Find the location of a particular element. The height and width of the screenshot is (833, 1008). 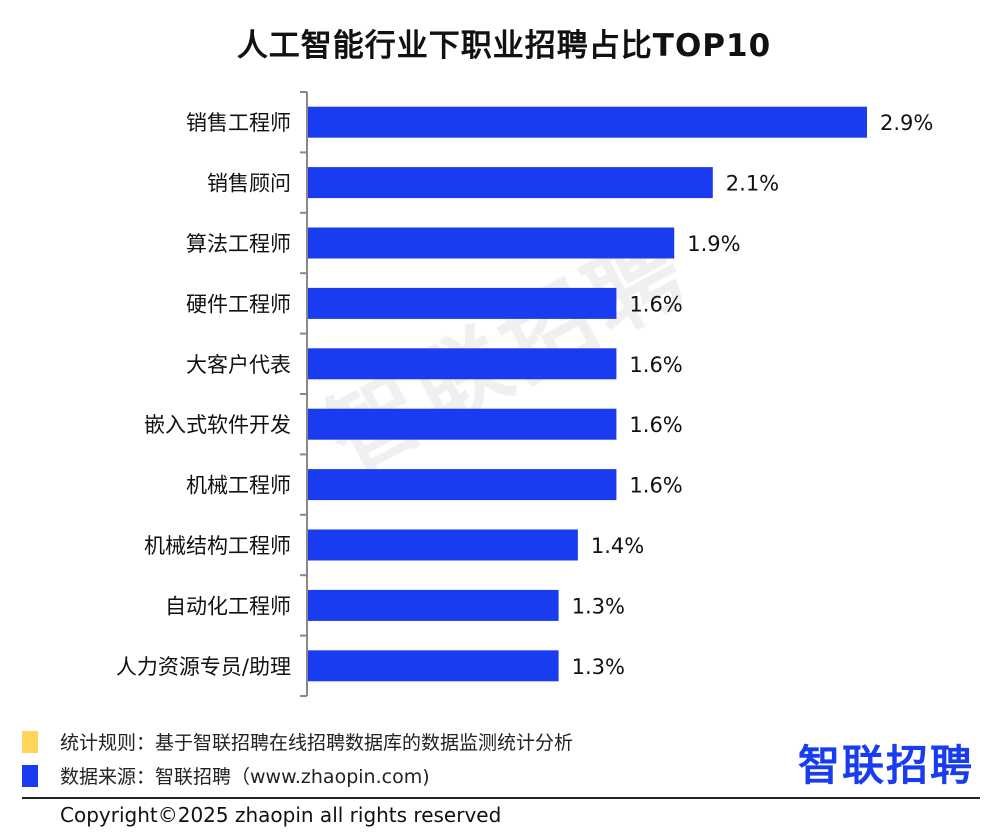

legend-item-rule: 统计规则：基于智联招聘在线招聘数据库的数据监测统计分析 is located at coordinates (297, 741).